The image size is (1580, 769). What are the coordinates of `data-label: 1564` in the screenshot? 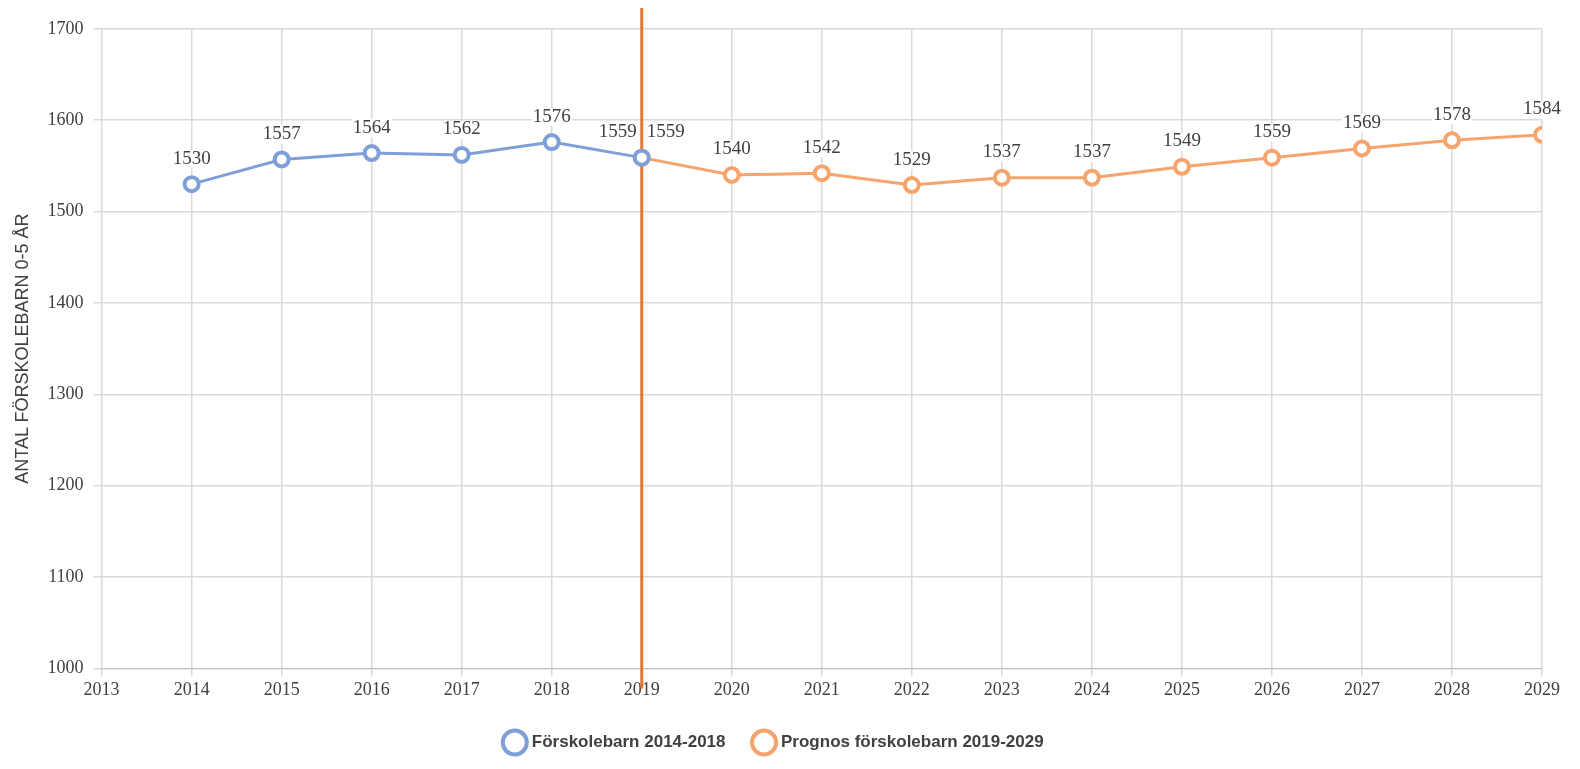 It's located at (372, 126).